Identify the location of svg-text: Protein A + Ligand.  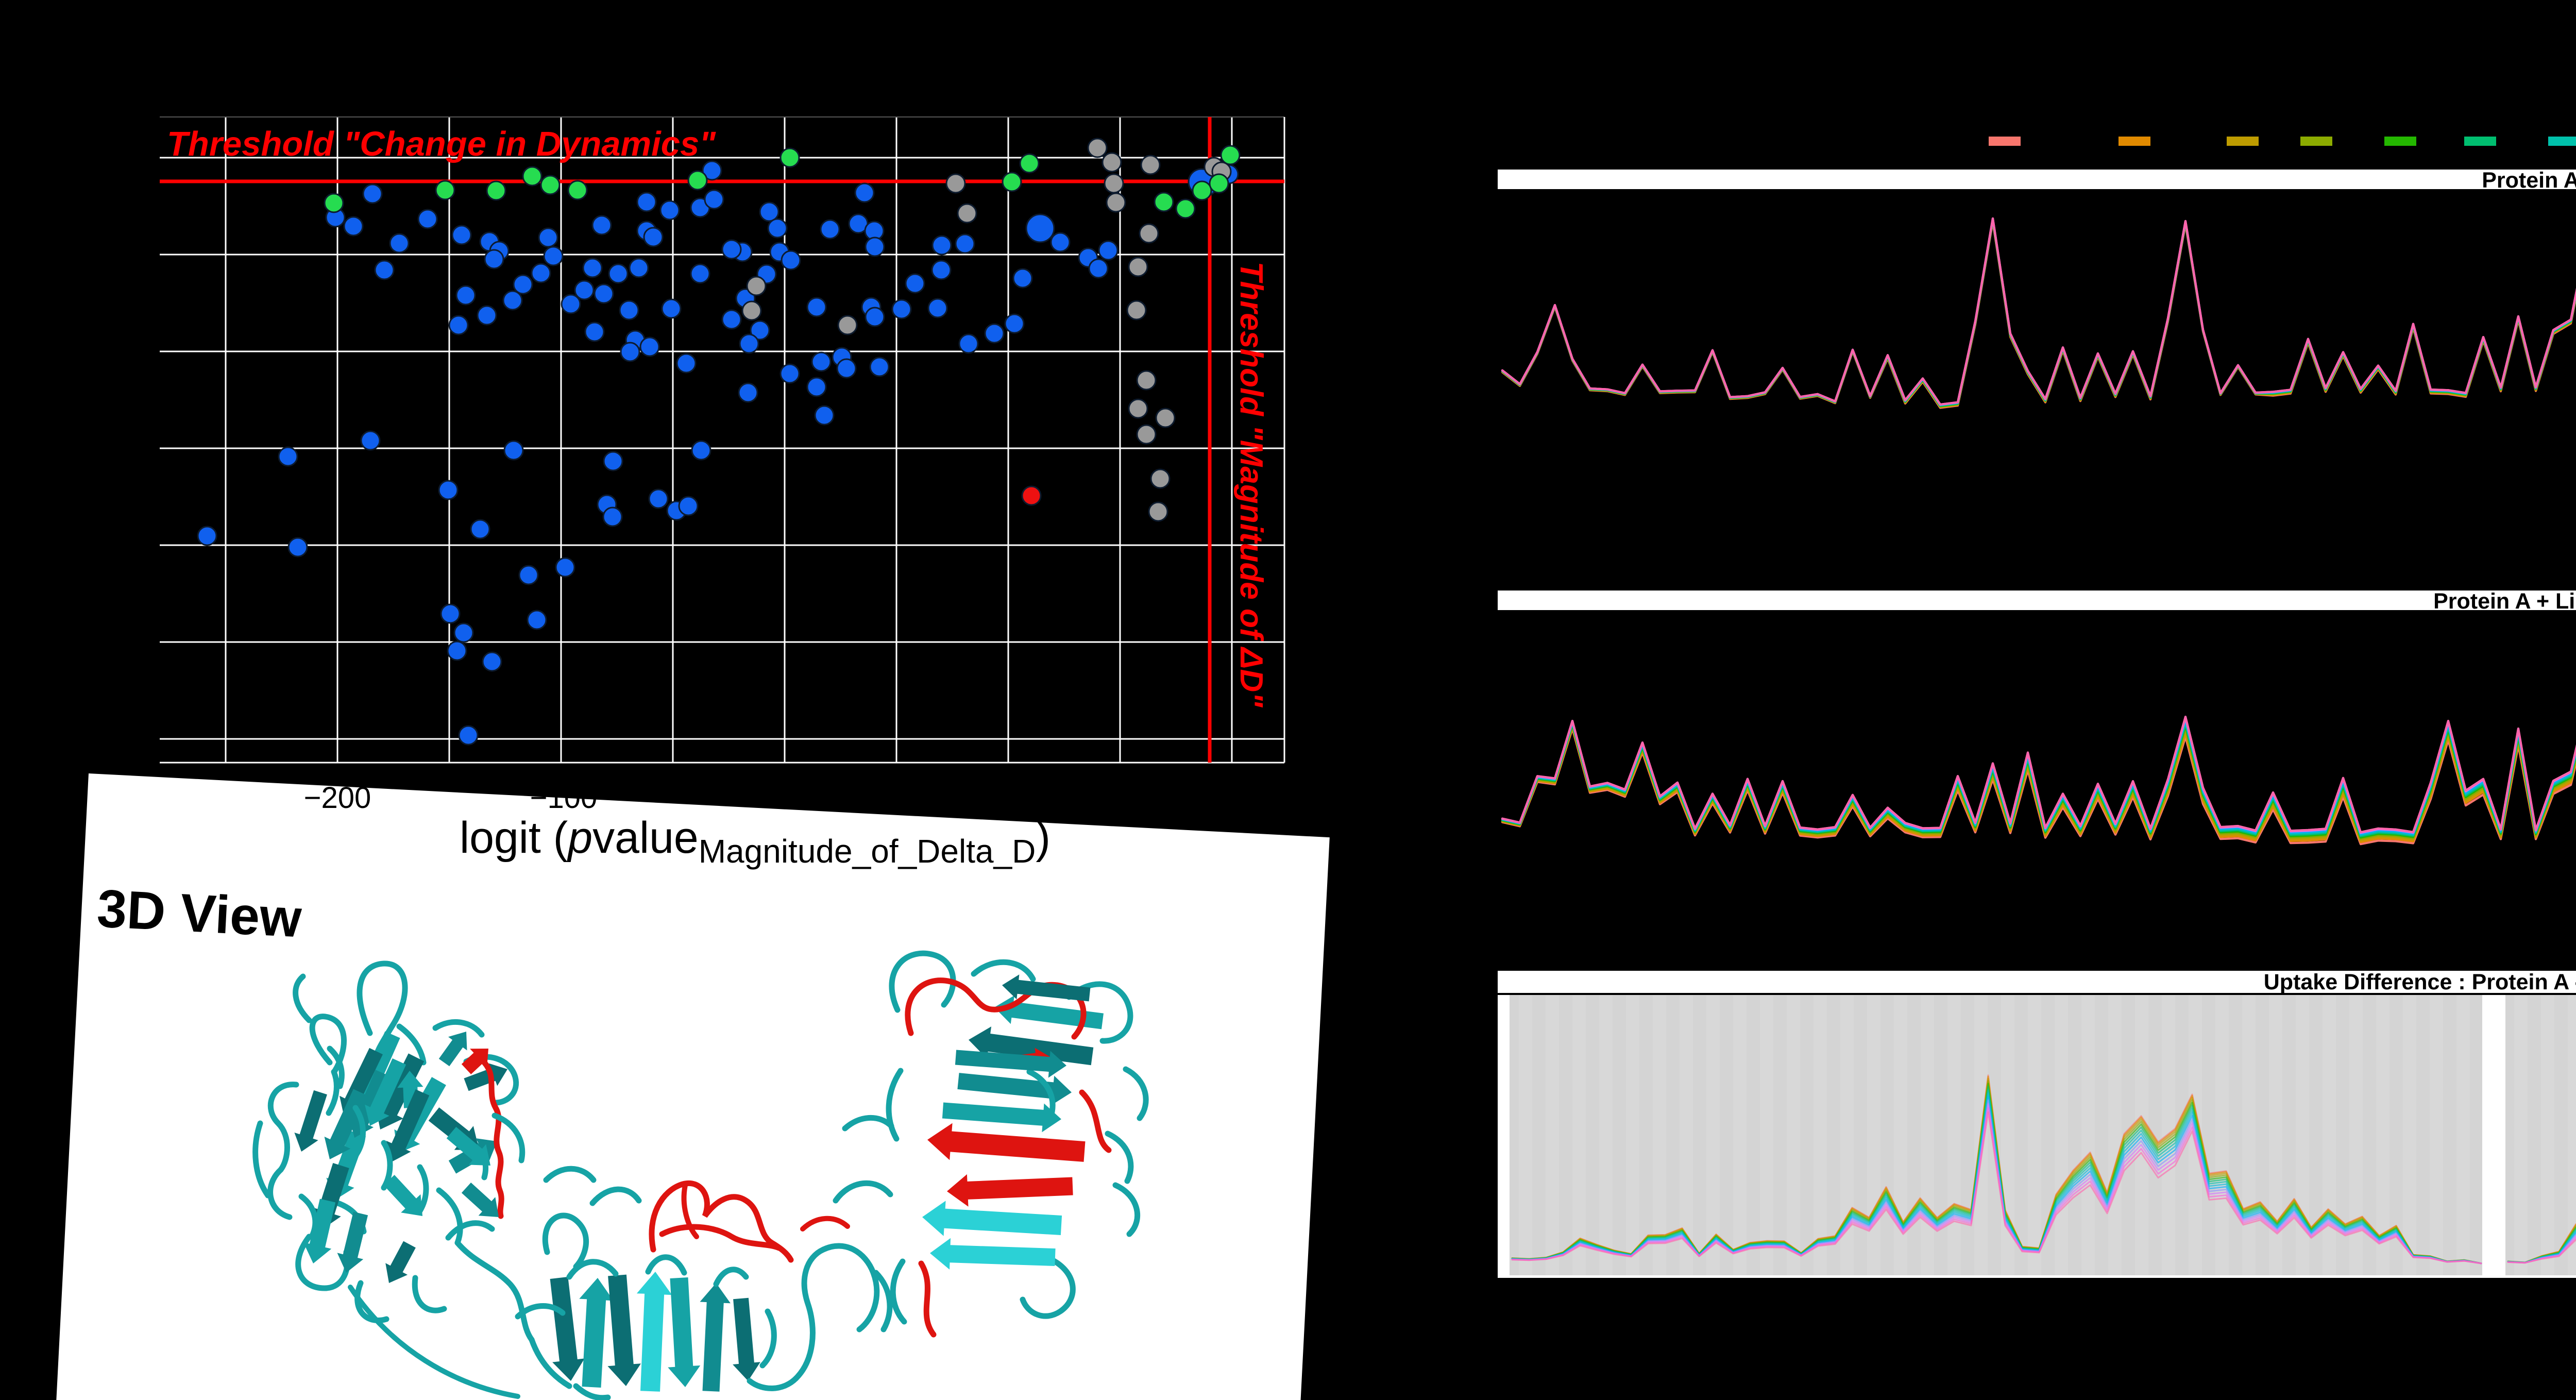
(2504, 601).